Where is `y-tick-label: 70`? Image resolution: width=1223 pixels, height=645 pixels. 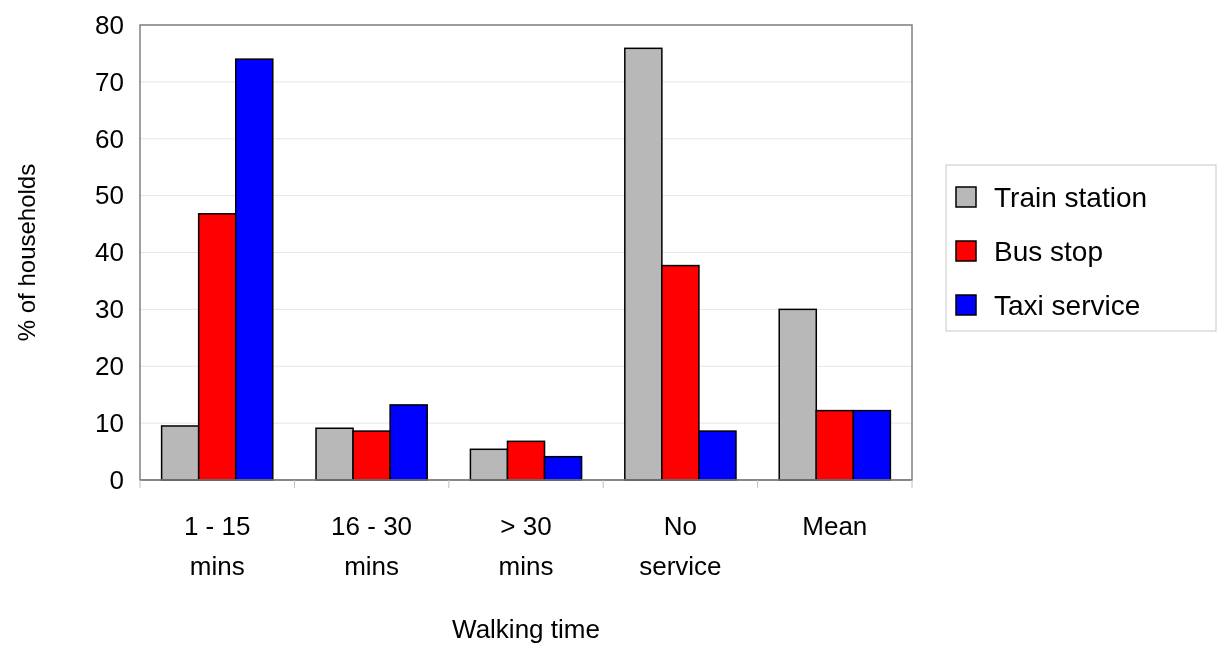 y-tick-label: 70 is located at coordinates (109, 81).